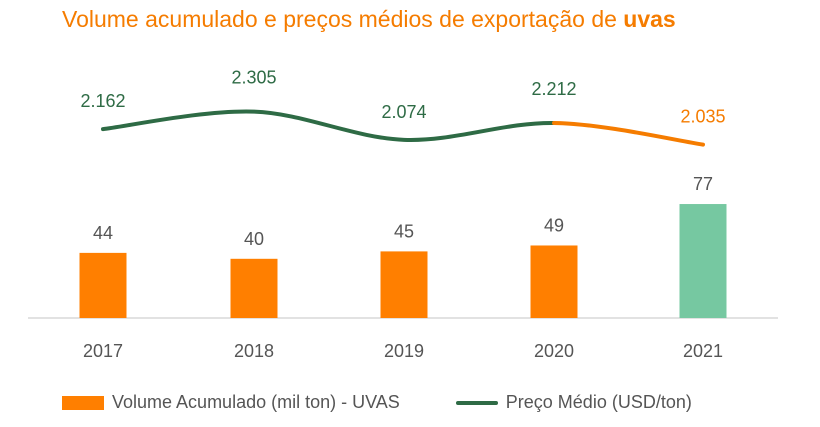  What do you see at coordinates (254, 288) in the screenshot?
I see `bar-2018` at bounding box center [254, 288].